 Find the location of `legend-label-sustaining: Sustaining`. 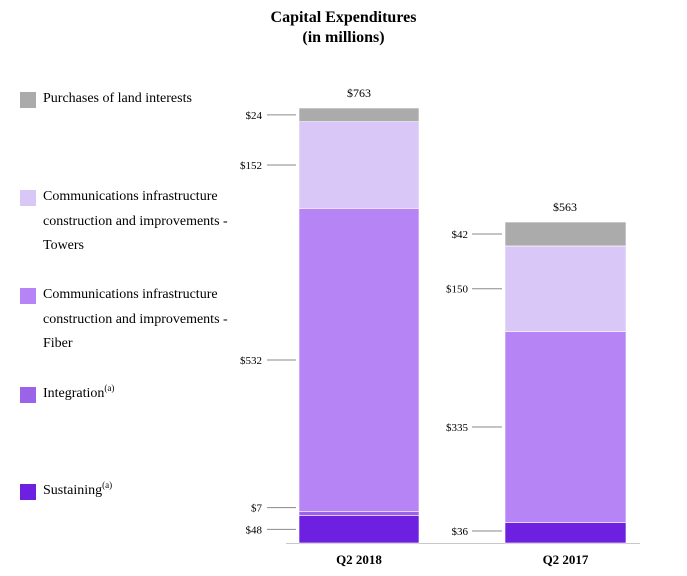

legend-label-sustaining: Sustaining is located at coordinates (73, 490).